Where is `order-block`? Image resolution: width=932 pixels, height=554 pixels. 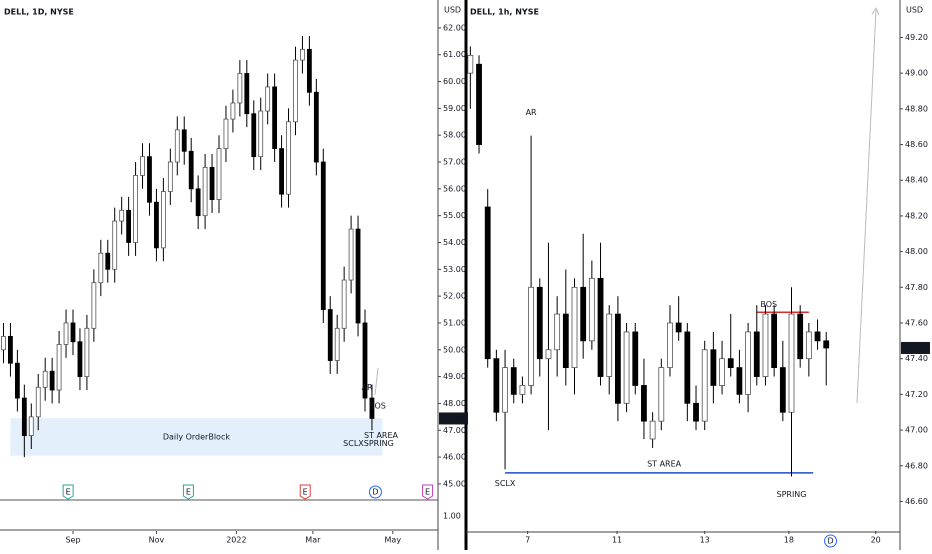 order-block is located at coordinates (196, 437).